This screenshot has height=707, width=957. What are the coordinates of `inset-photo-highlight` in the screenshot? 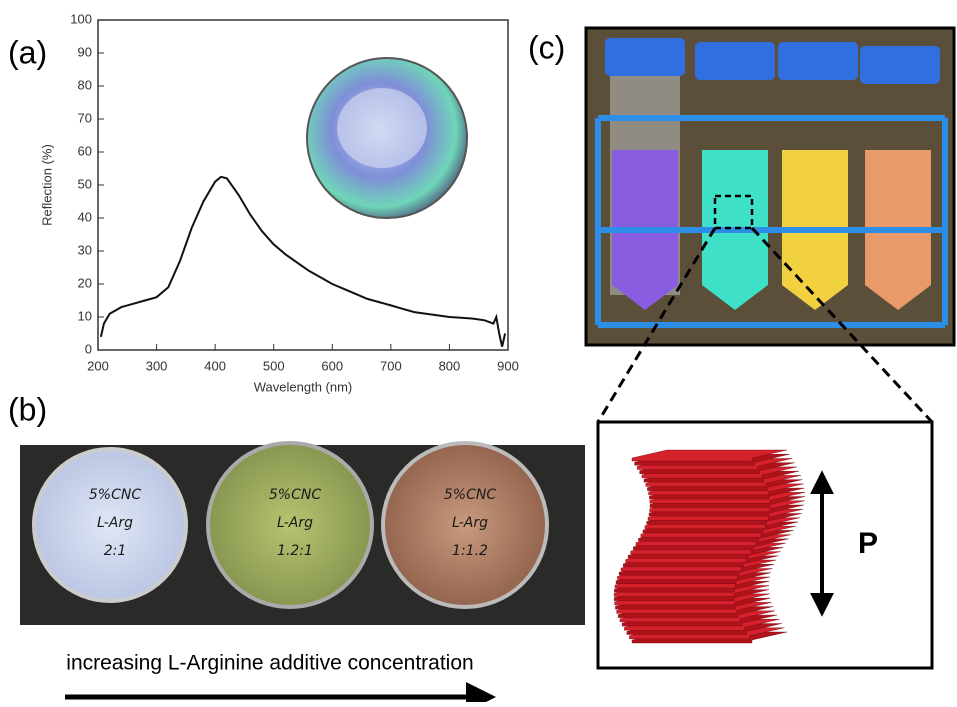 It's located at (382, 128).